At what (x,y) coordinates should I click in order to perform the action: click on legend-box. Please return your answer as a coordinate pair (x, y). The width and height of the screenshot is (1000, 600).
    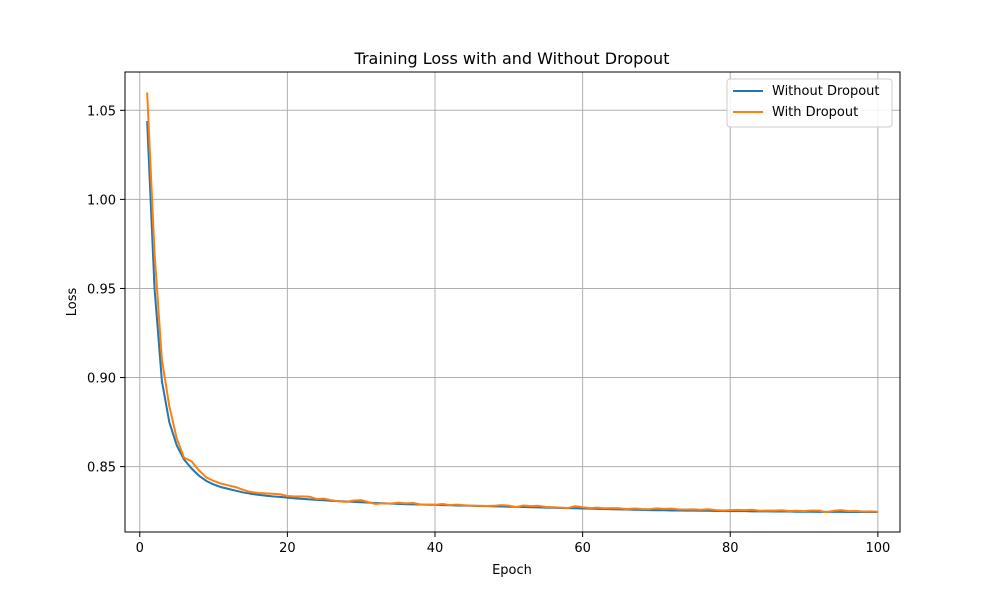
    Looking at the image, I should click on (809, 103).